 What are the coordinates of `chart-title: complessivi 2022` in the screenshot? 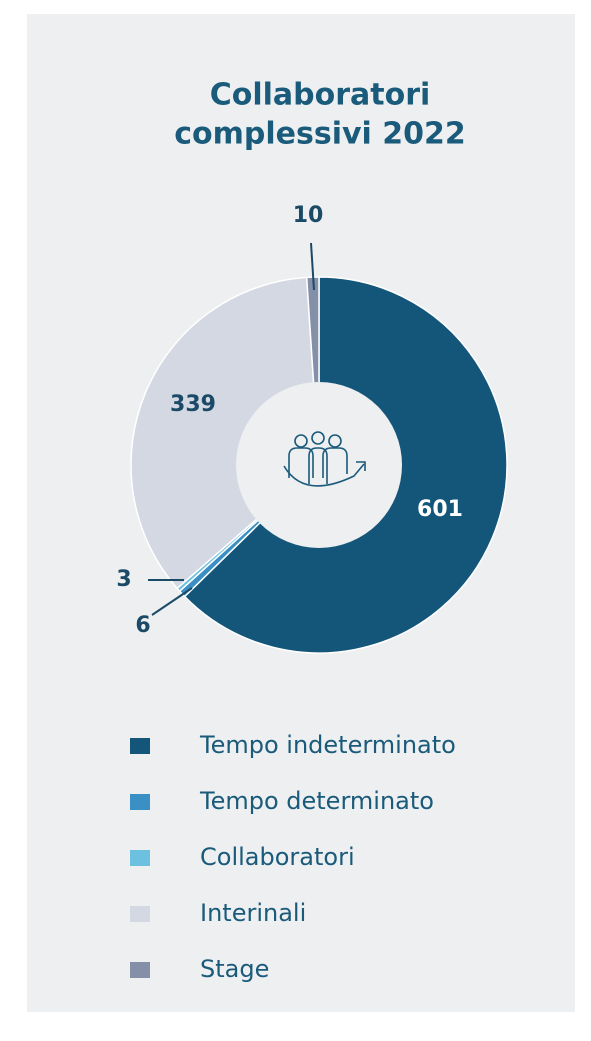 It's located at (320, 134).